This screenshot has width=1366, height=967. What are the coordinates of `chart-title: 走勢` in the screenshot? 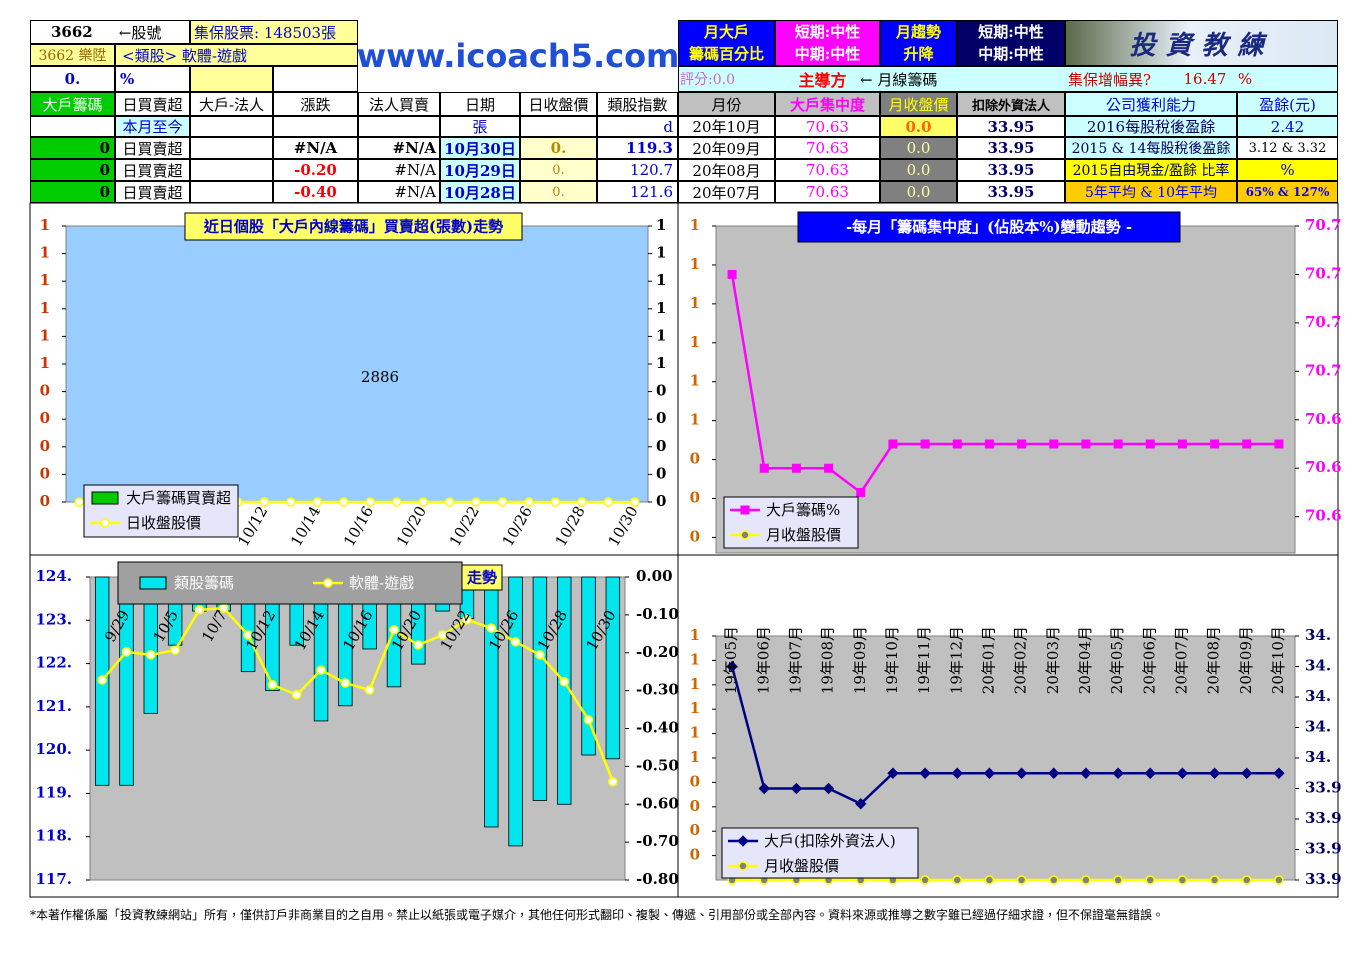 It's located at (482, 578).